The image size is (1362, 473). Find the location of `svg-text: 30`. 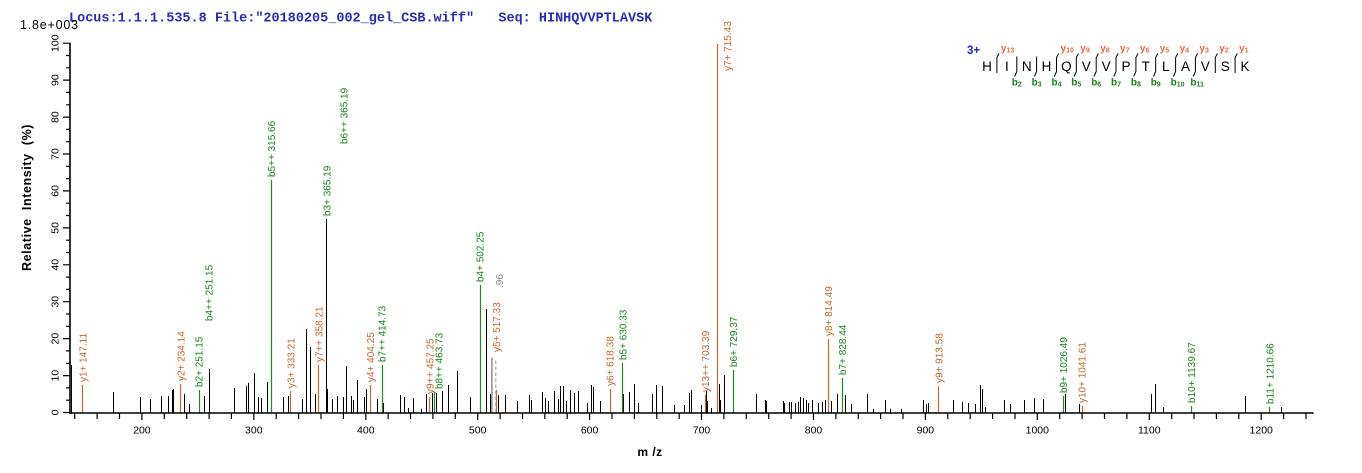

svg-text: 30 is located at coordinates (56, 302).